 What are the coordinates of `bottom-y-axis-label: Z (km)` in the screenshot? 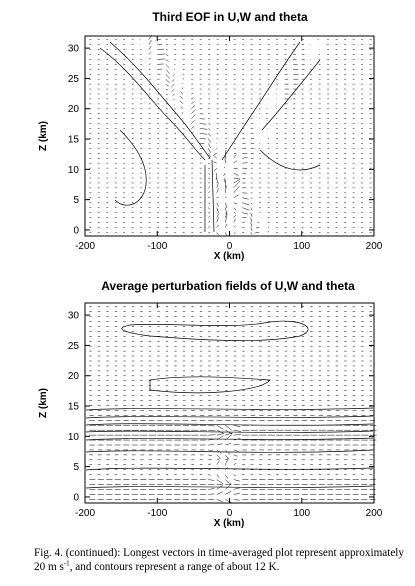 It's located at (43, 403).